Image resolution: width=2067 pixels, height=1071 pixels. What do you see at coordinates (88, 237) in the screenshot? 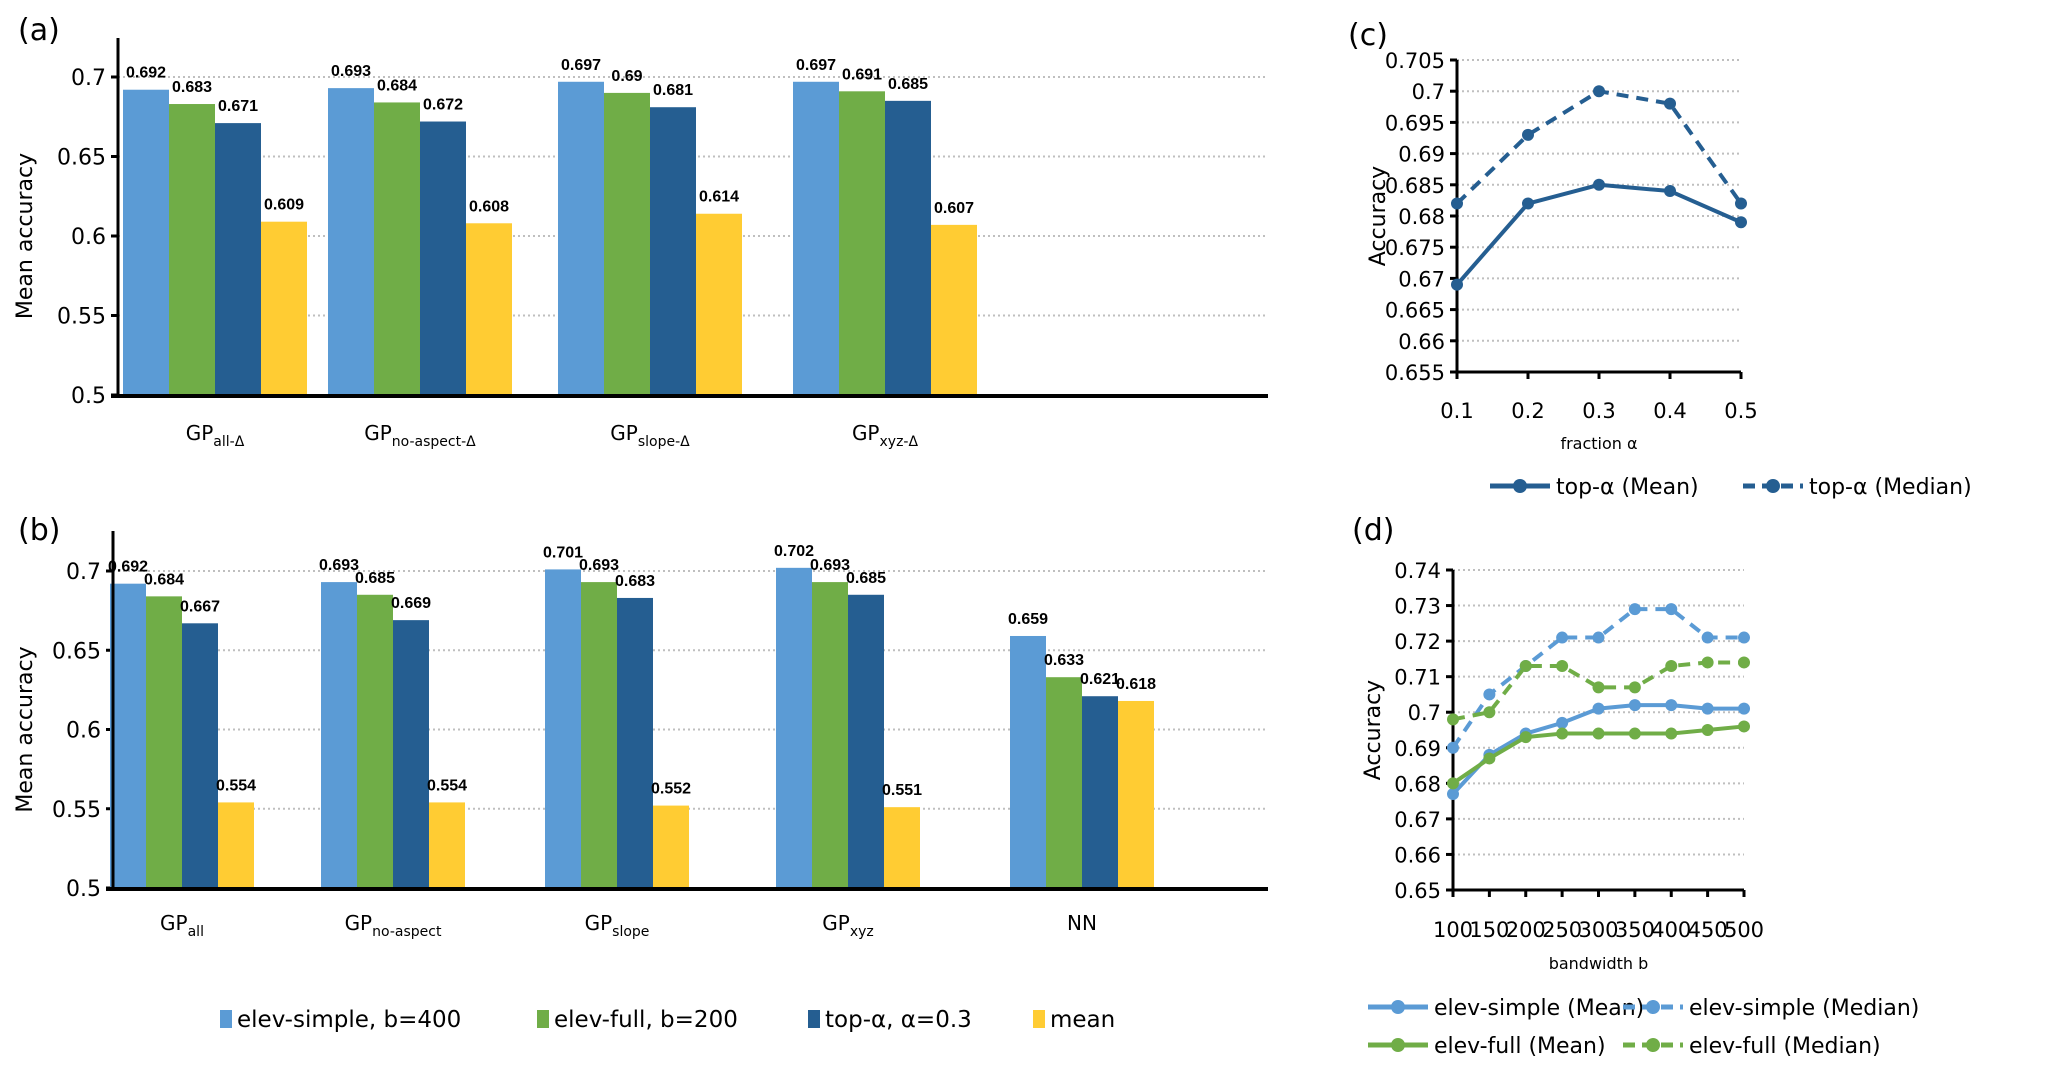
I see `y-tick-label: 0.6` at bounding box center [88, 237].